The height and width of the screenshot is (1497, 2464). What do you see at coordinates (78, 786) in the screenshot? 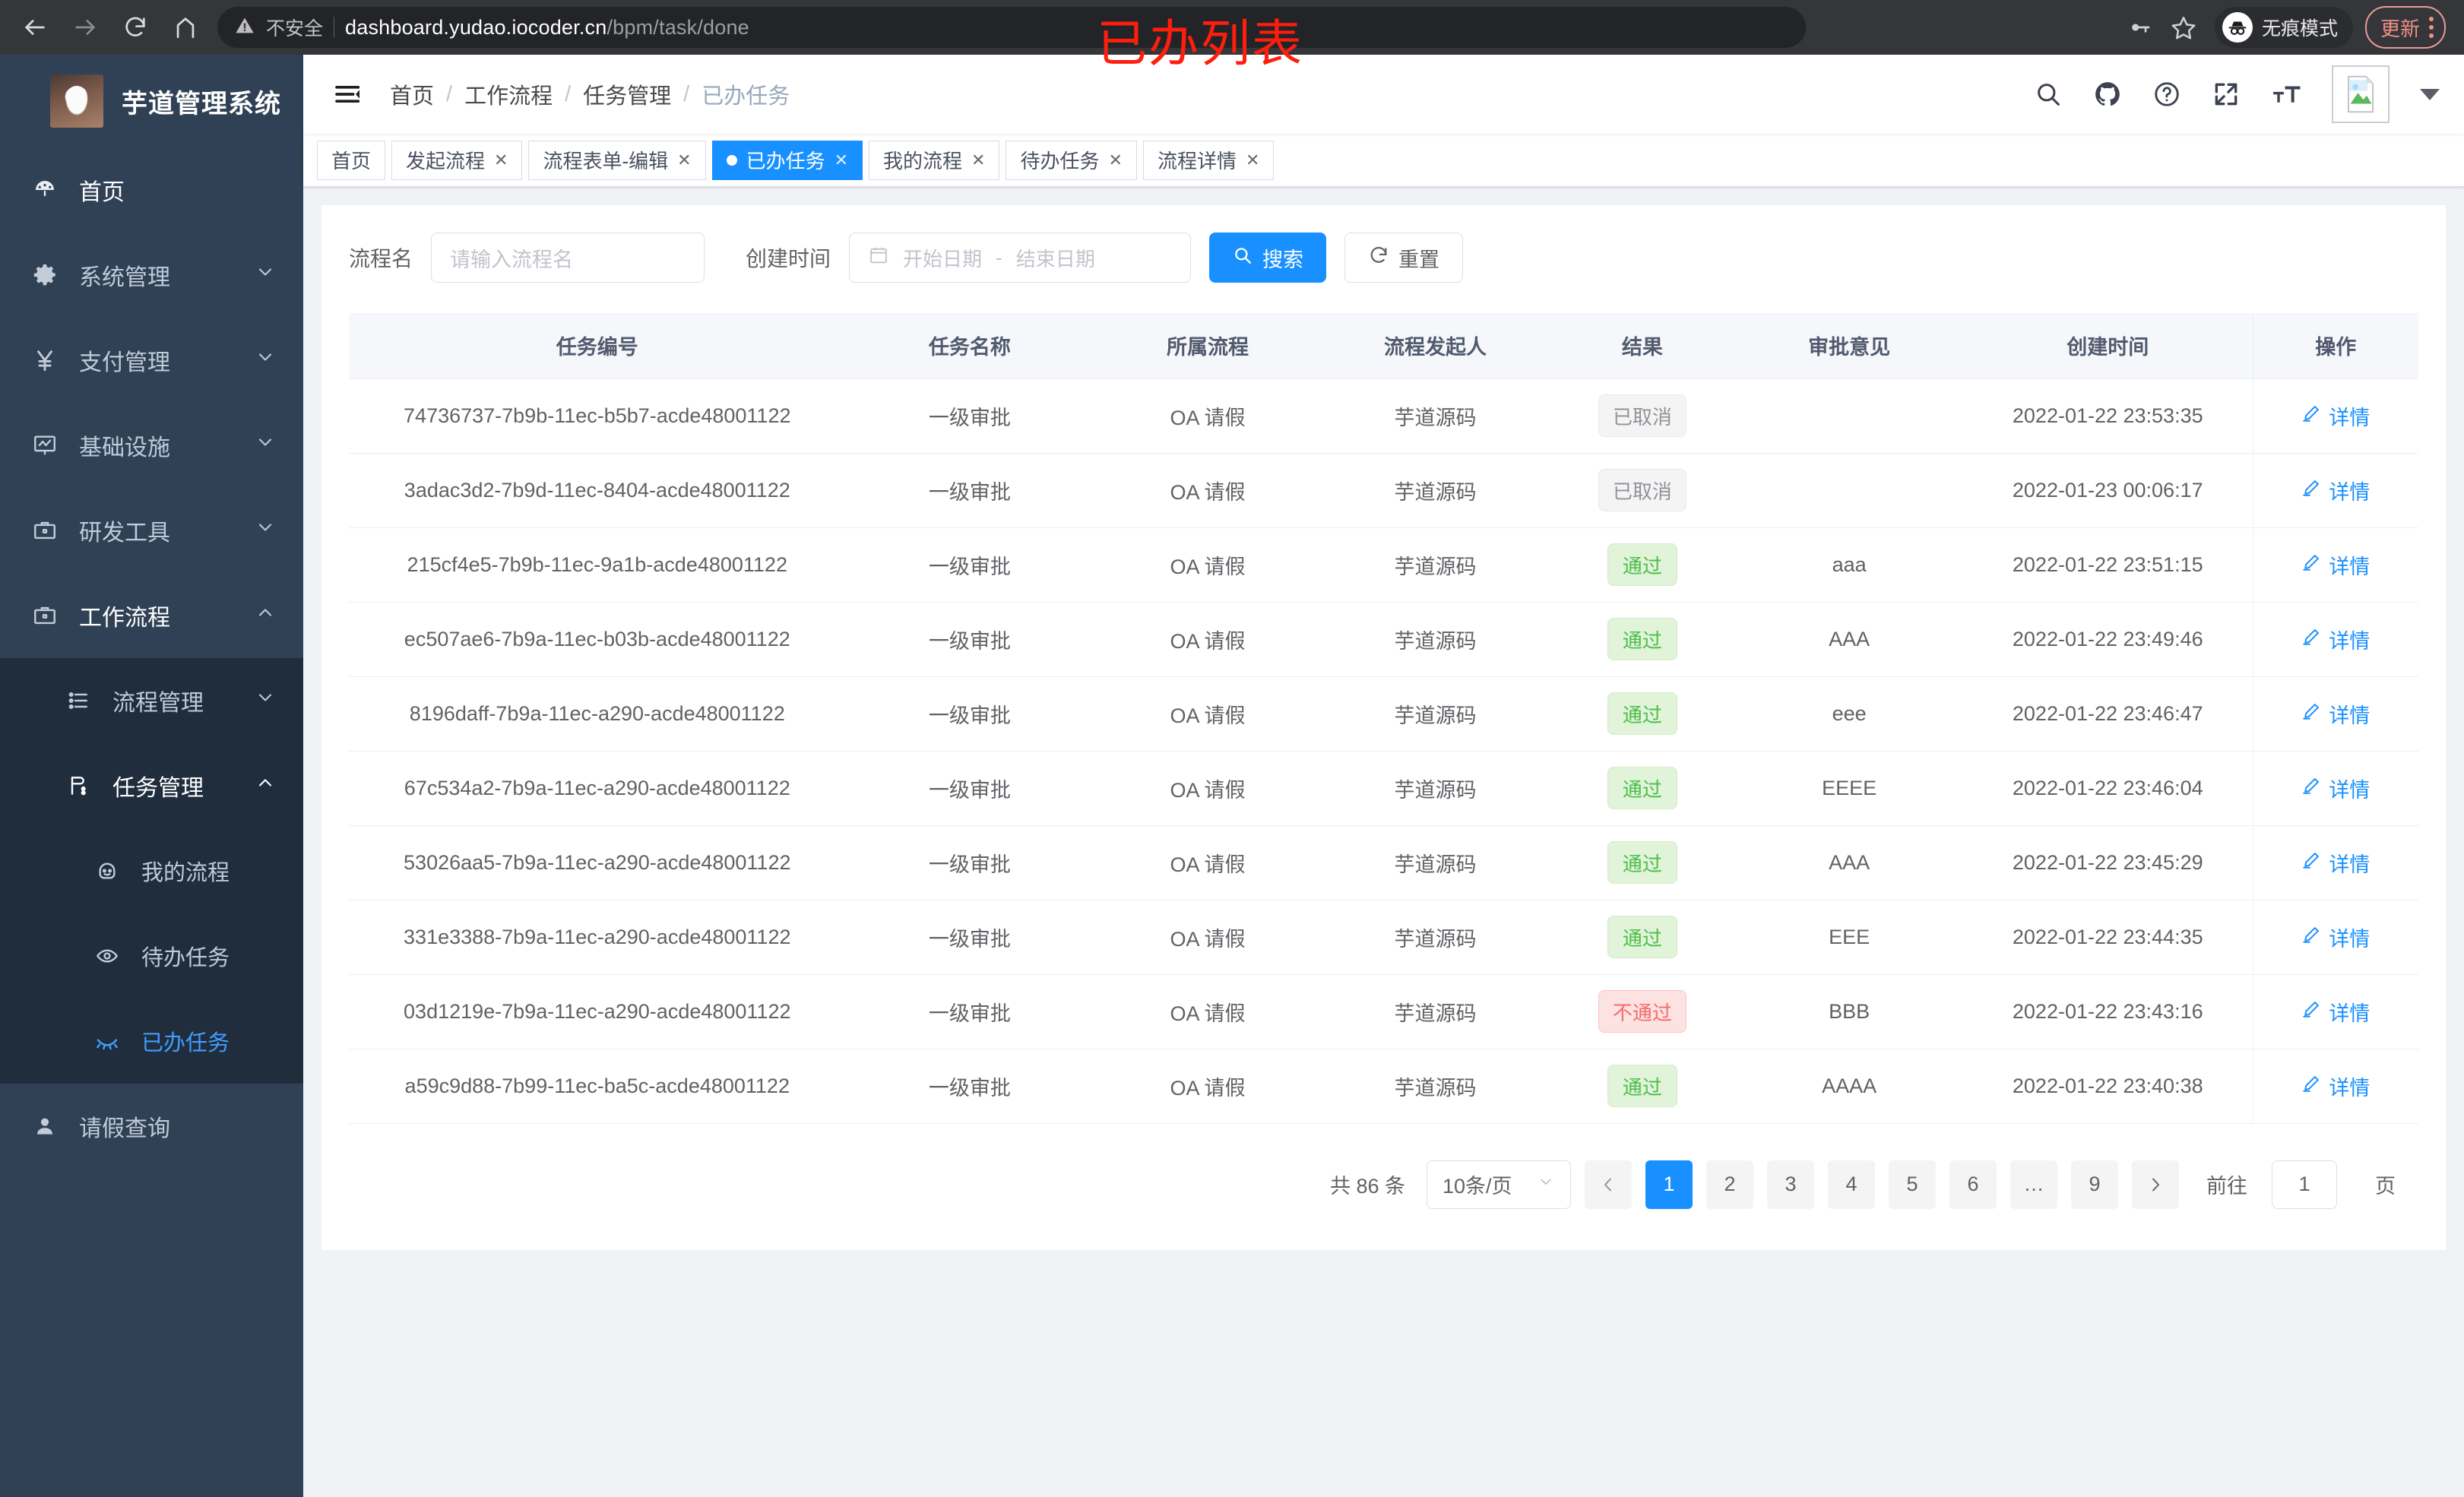
I see `task-icon` at bounding box center [78, 786].